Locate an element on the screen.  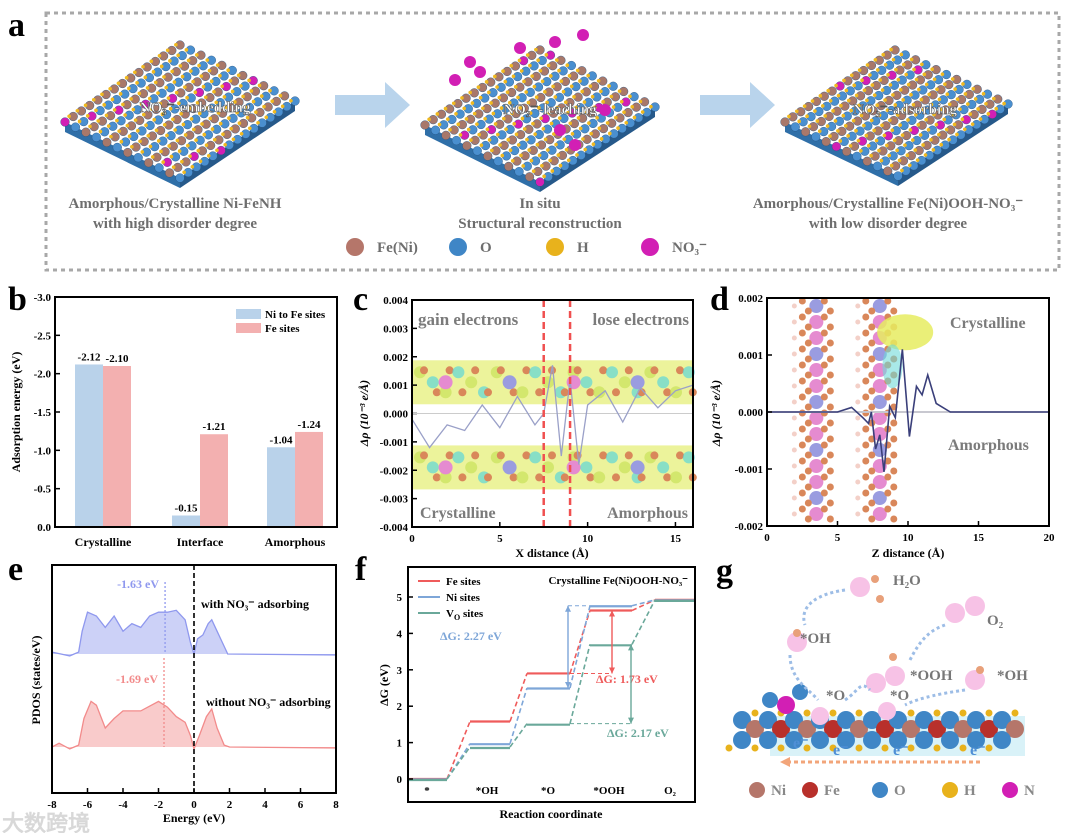
f-arrowhead-icon is located at coordinates (568, 685).